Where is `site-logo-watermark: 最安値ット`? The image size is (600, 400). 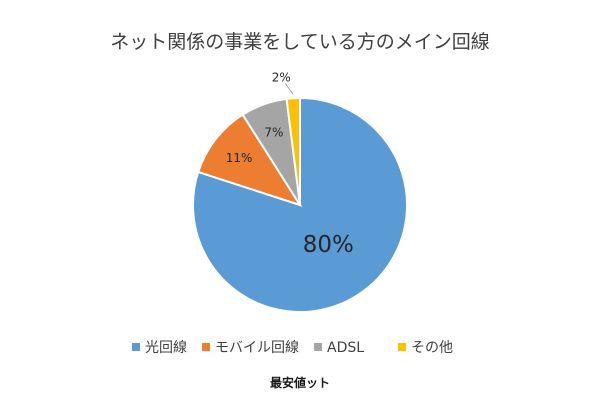
site-logo-watermark: 最安値ット is located at coordinates (300, 382).